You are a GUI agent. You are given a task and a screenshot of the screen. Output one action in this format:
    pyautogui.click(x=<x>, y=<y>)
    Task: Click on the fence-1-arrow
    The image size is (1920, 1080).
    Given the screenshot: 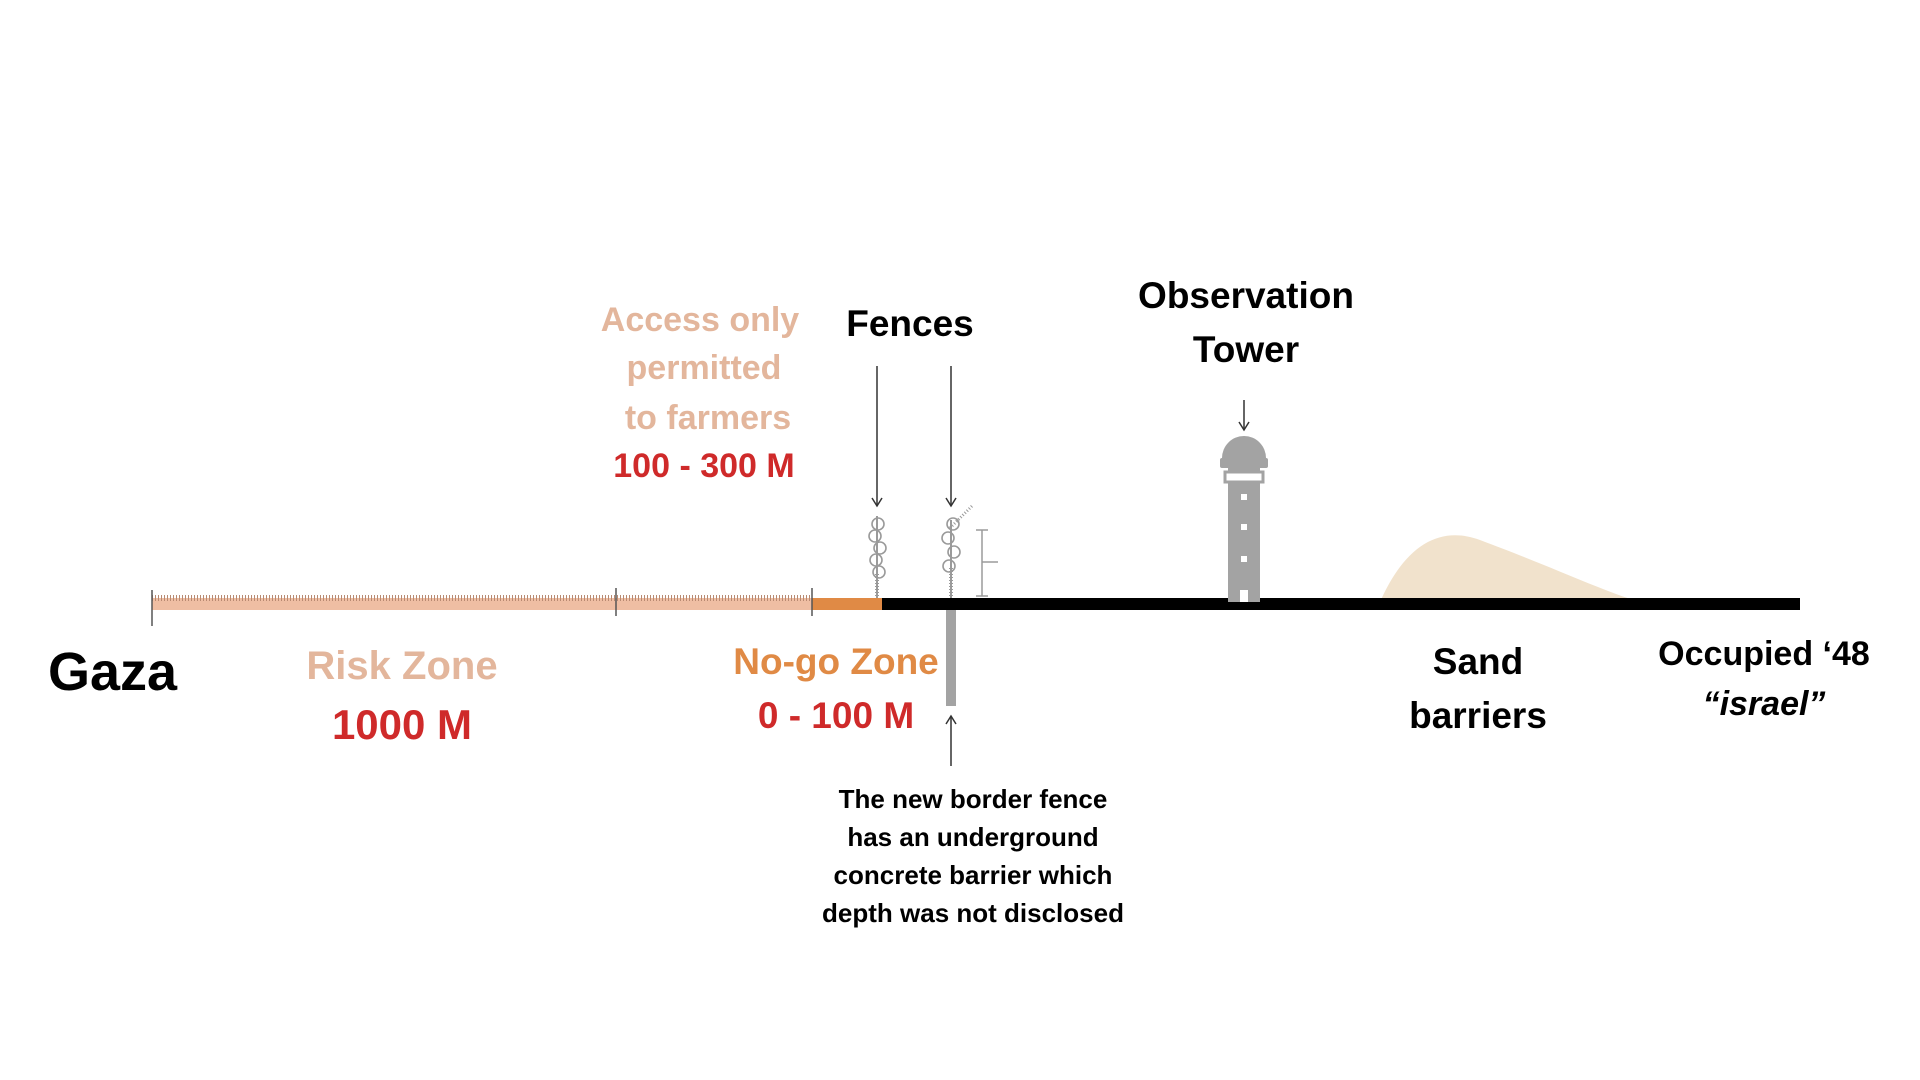 What is the action you would take?
    pyautogui.click(x=877, y=437)
    